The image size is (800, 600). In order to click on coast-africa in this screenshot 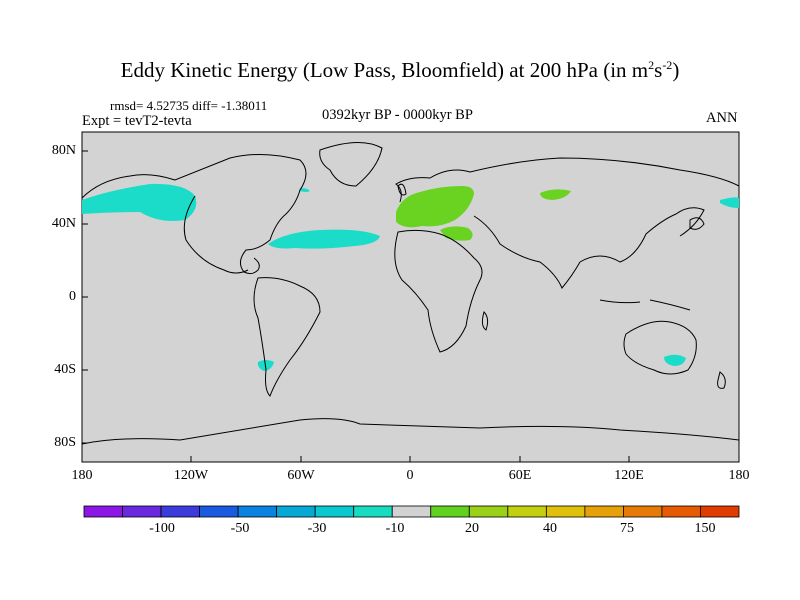, I will do `click(438, 291)`.